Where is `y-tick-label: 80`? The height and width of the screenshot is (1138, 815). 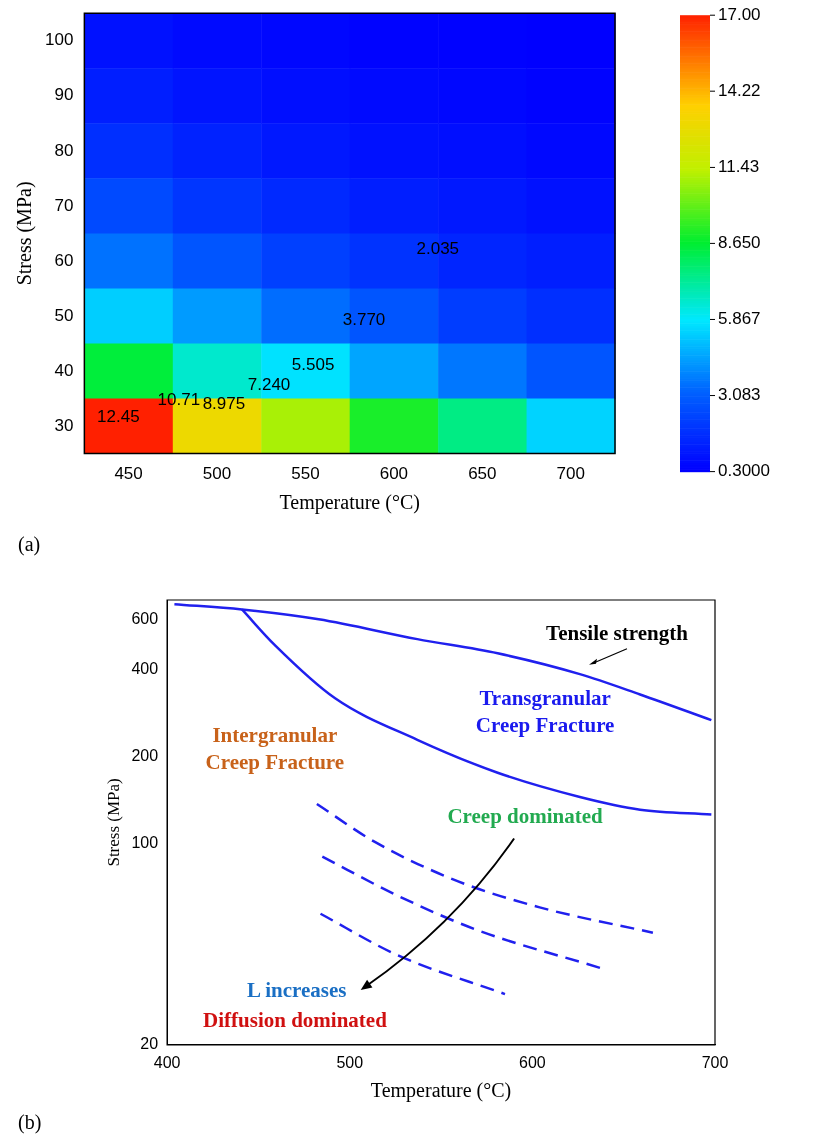 y-tick-label: 80 is located at coordinates (64, 150).